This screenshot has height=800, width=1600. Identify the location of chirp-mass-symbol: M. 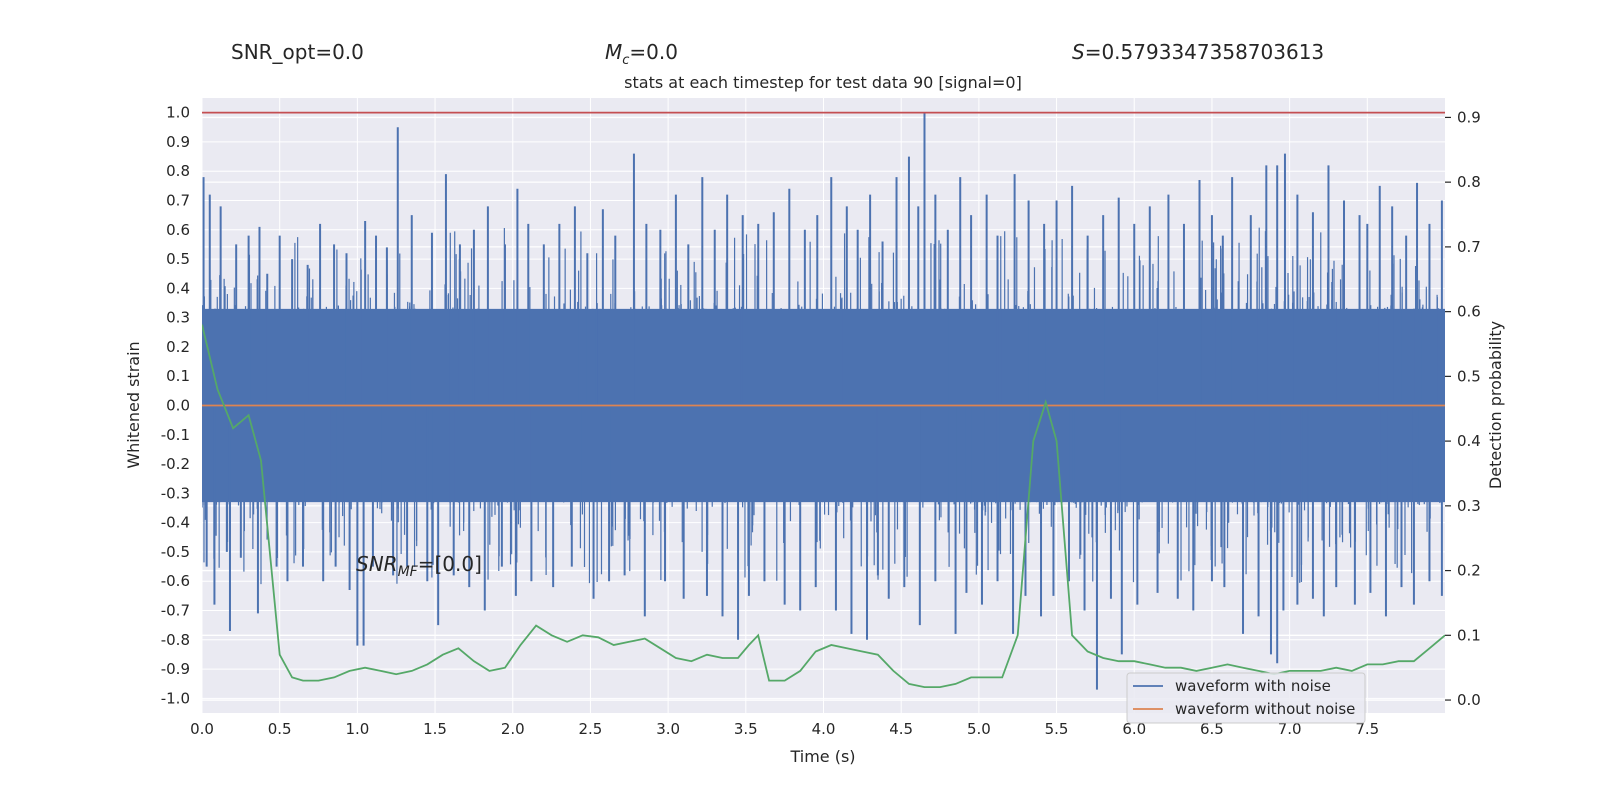
(614, 52).